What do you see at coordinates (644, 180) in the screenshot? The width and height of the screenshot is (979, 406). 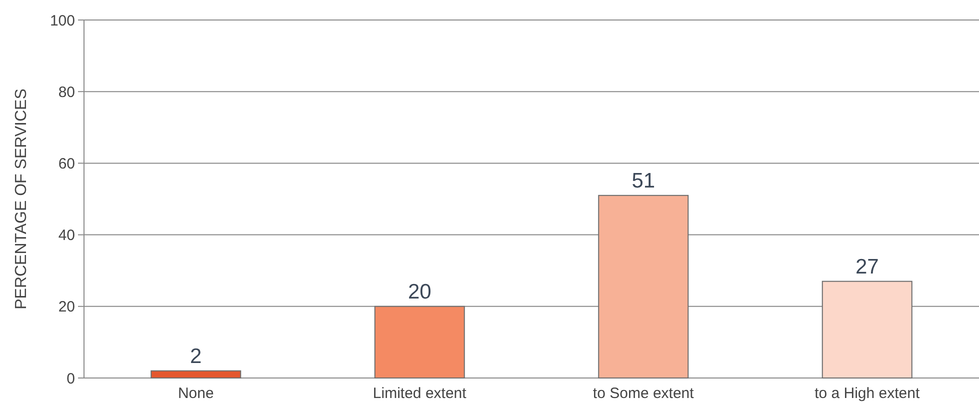 I see `data-label: 51` at bounding box center [644, 180].